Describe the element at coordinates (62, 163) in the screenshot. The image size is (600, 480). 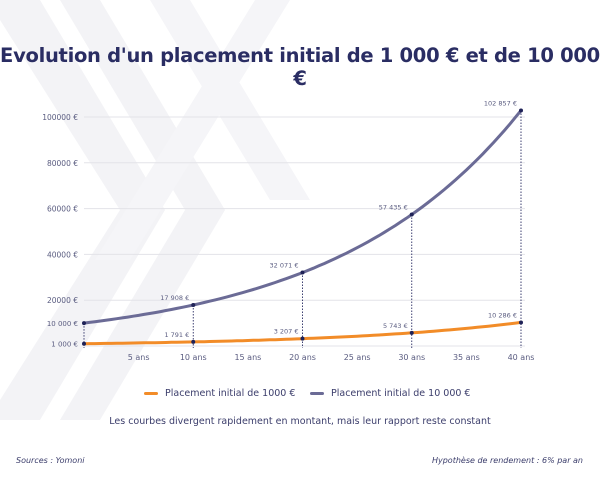
I see `y-tick-label: 80000 €` at that location.